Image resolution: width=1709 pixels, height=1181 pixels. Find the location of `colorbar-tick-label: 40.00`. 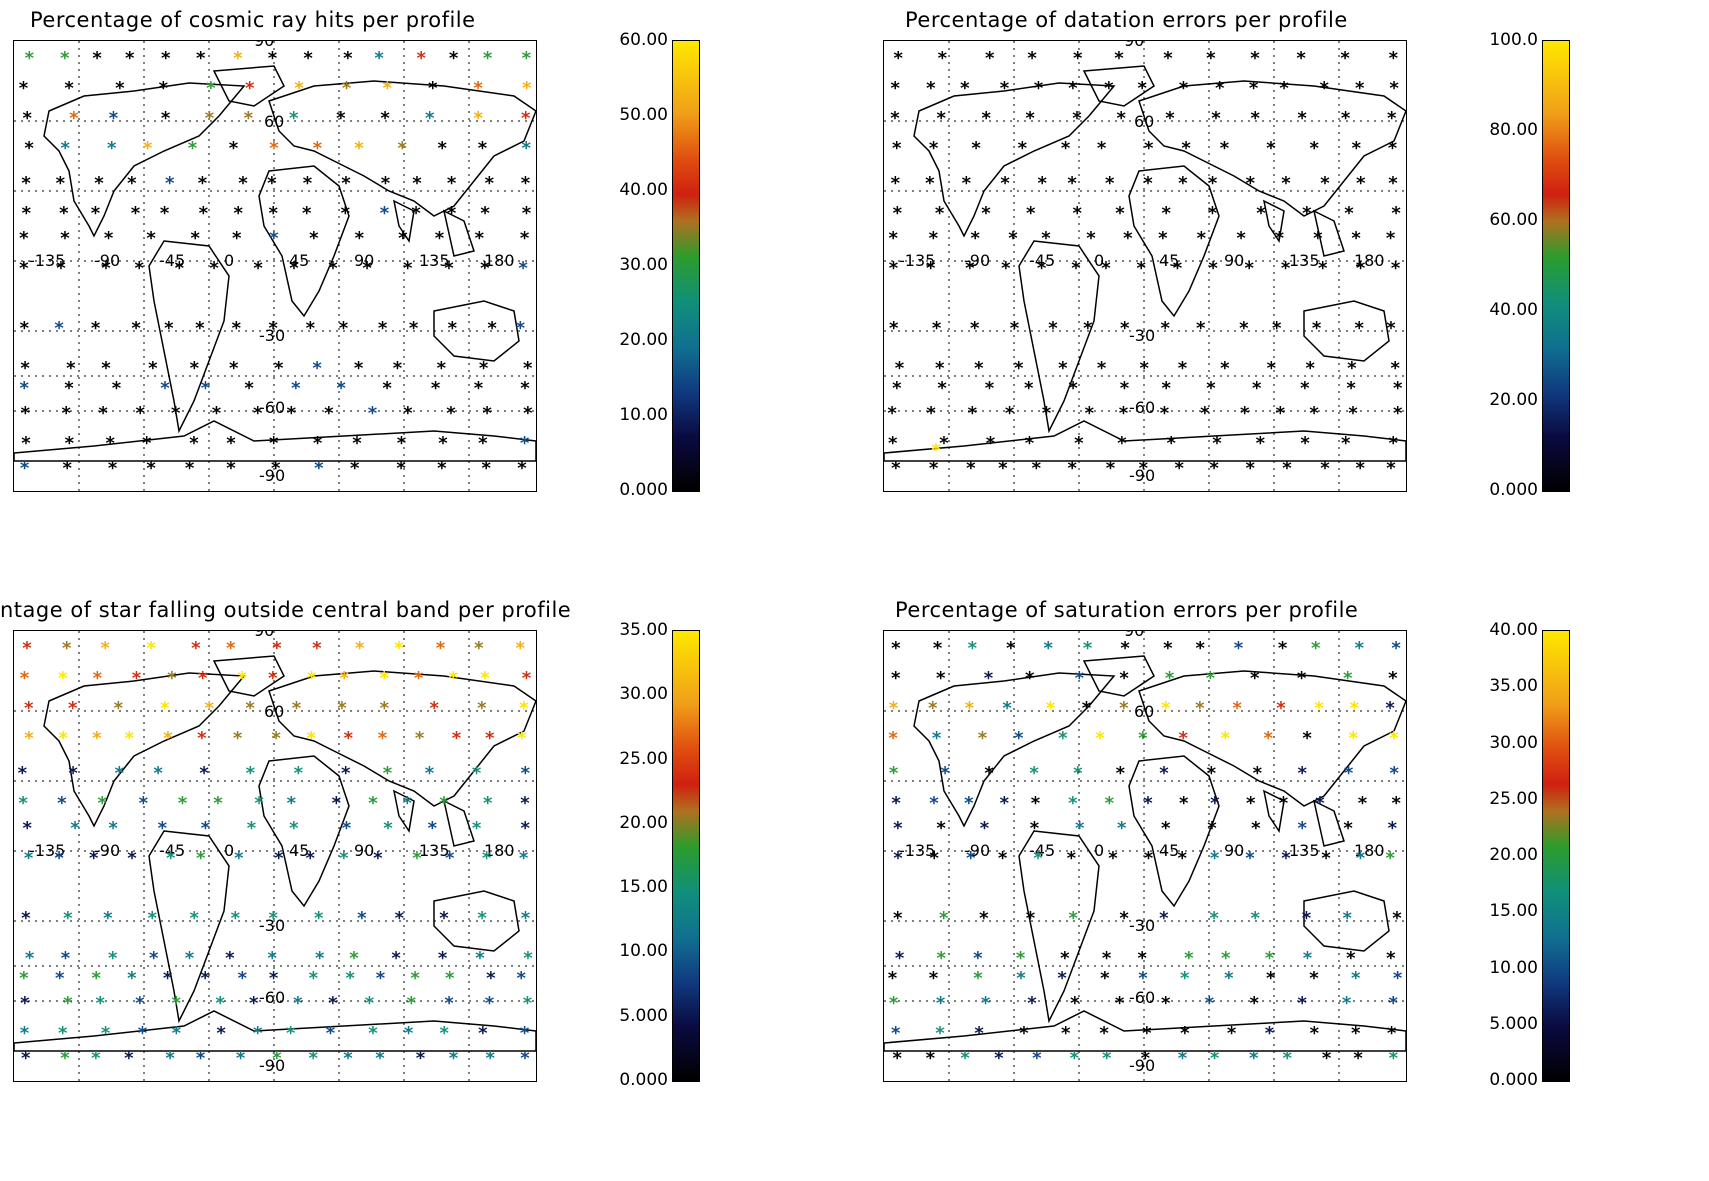

colorbar-tick-label: 40.00 is located at coordinates (643, 190).